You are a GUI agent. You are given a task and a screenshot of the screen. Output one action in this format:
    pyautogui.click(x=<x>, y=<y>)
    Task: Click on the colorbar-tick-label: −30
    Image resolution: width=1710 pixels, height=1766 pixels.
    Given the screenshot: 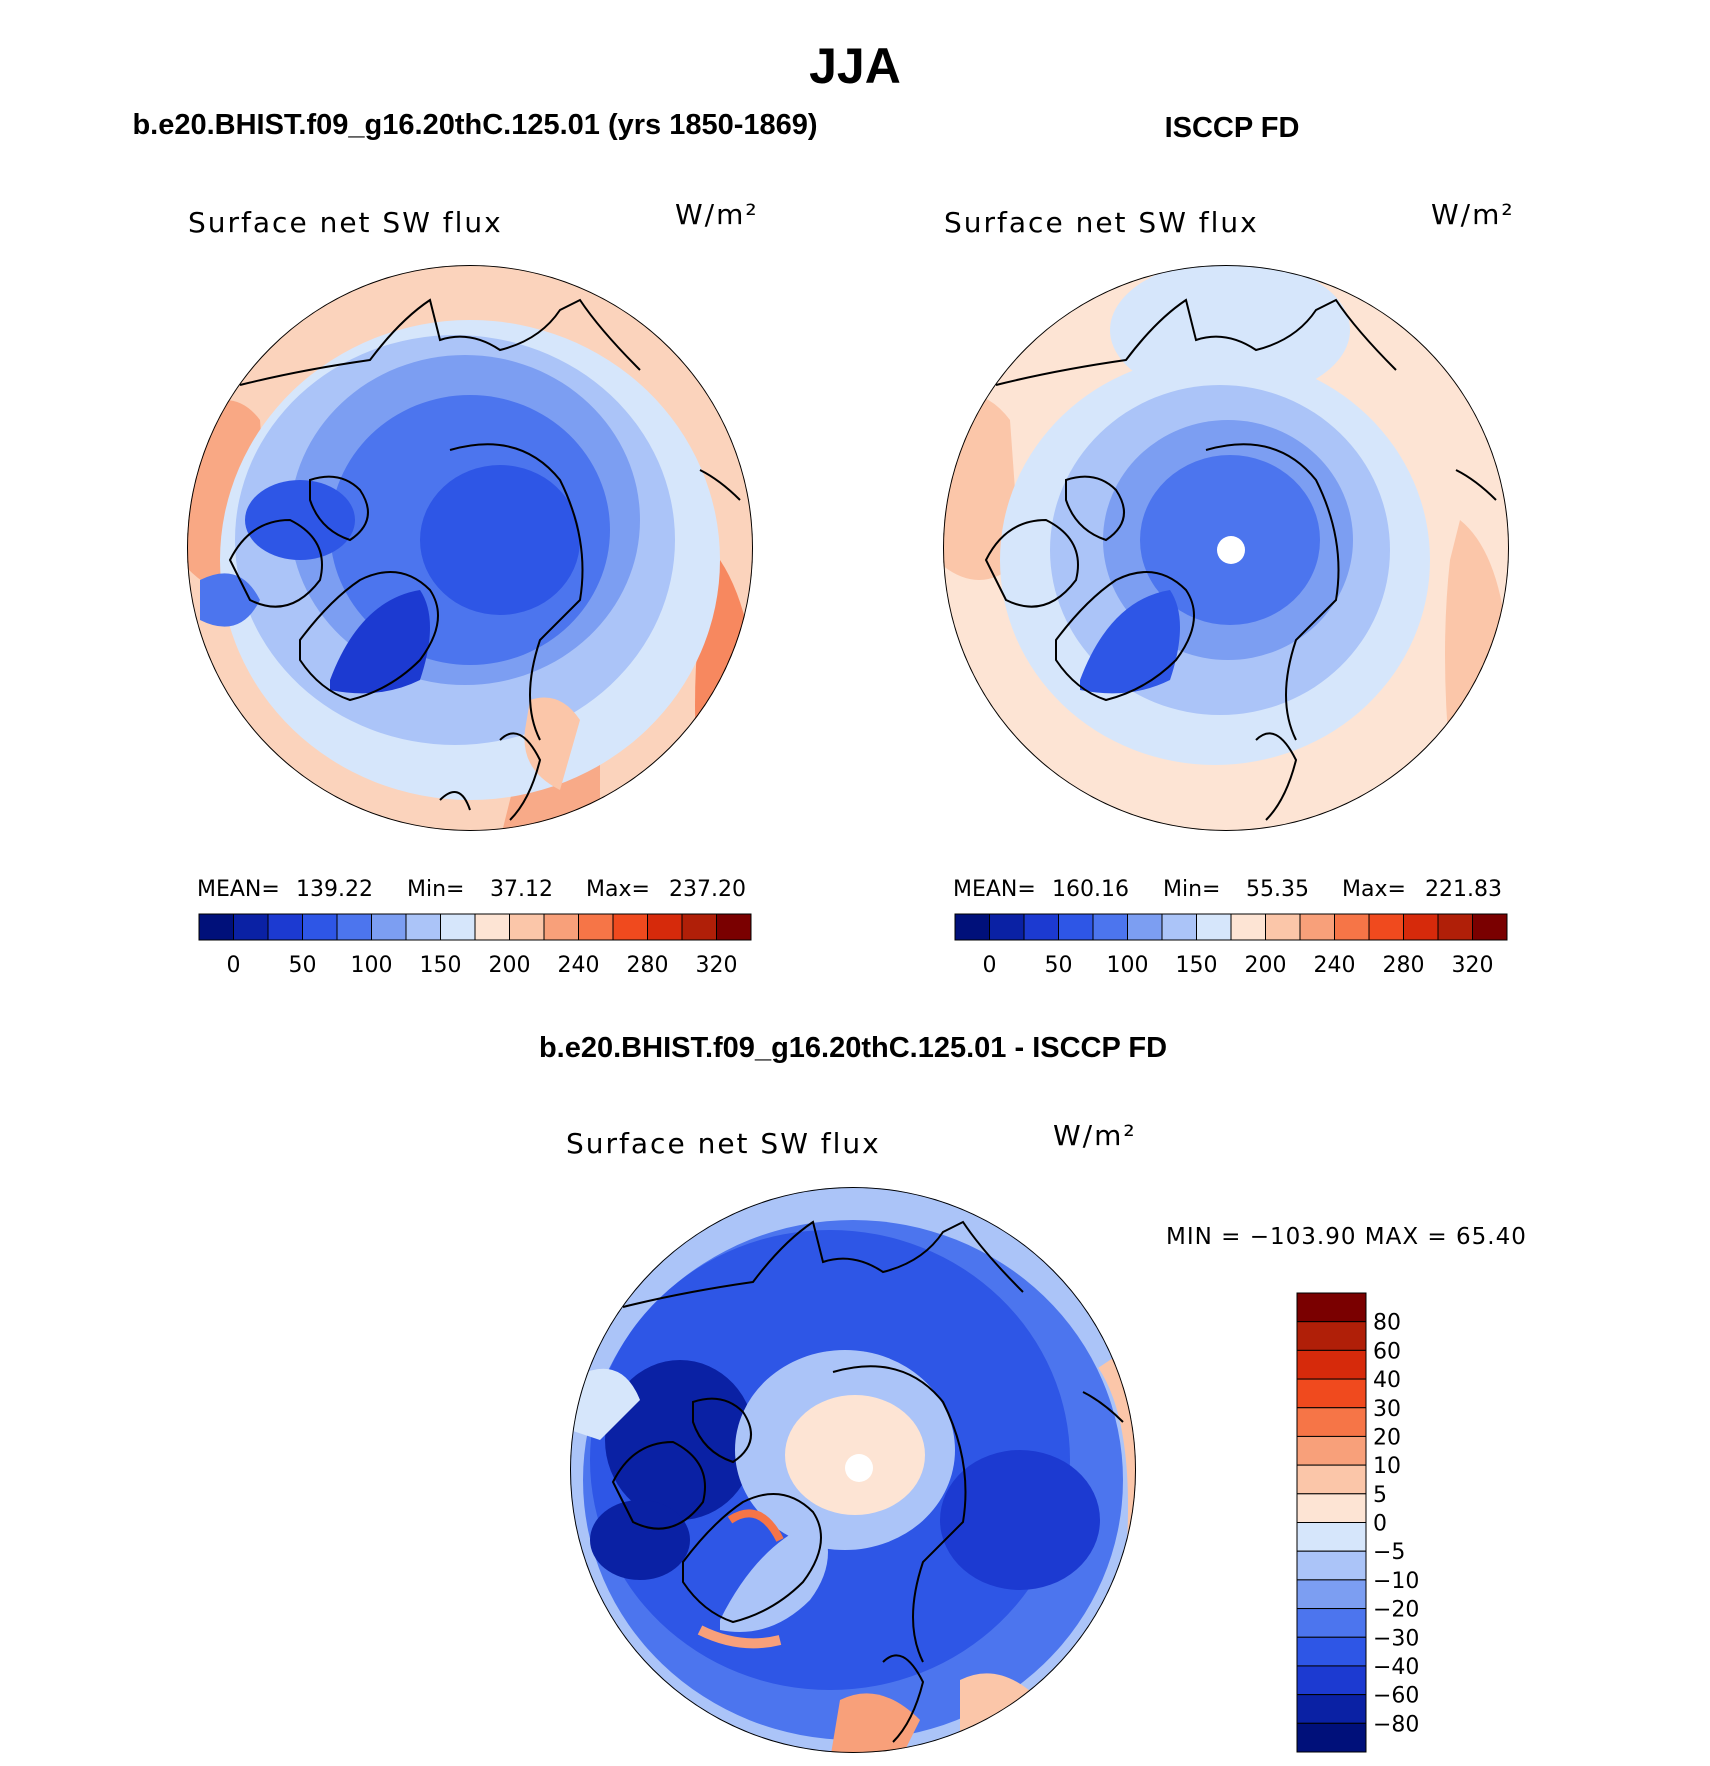 What is the action you would take?
    pyautogui.click(x=1396, y=1638)
    